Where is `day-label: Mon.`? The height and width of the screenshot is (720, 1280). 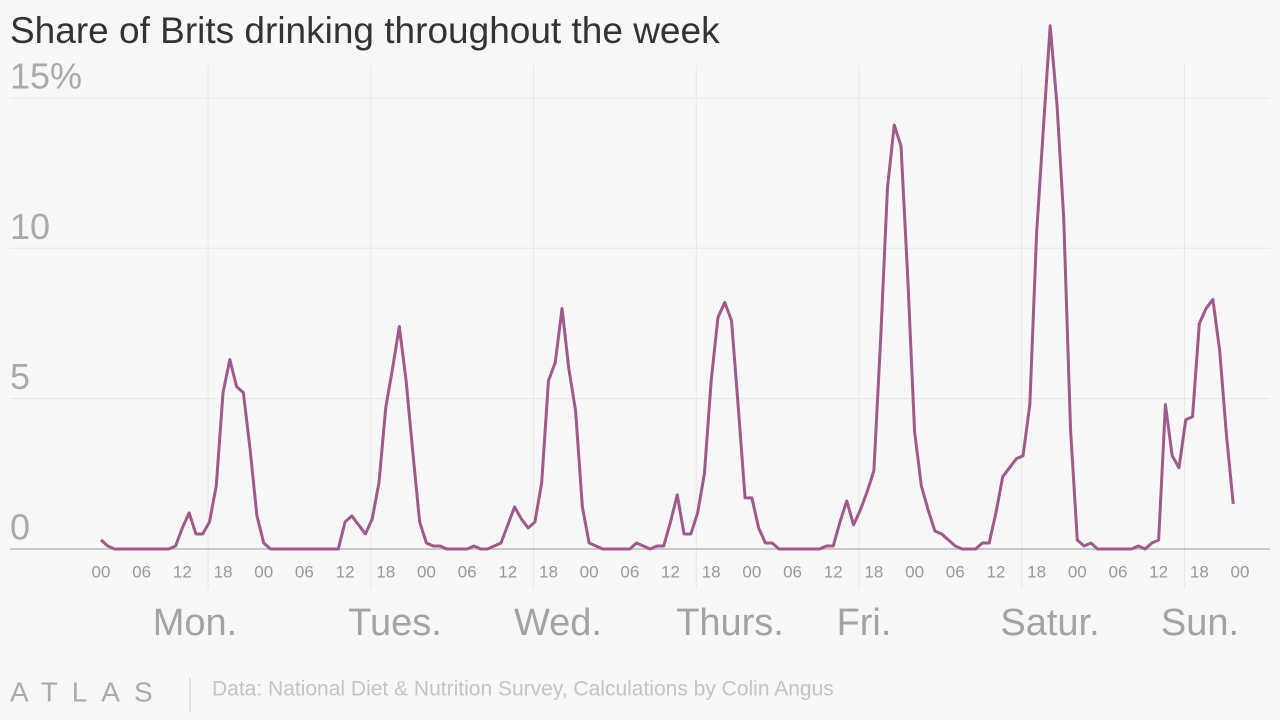
day-label: Mon. is located at coordinates (195, 623).